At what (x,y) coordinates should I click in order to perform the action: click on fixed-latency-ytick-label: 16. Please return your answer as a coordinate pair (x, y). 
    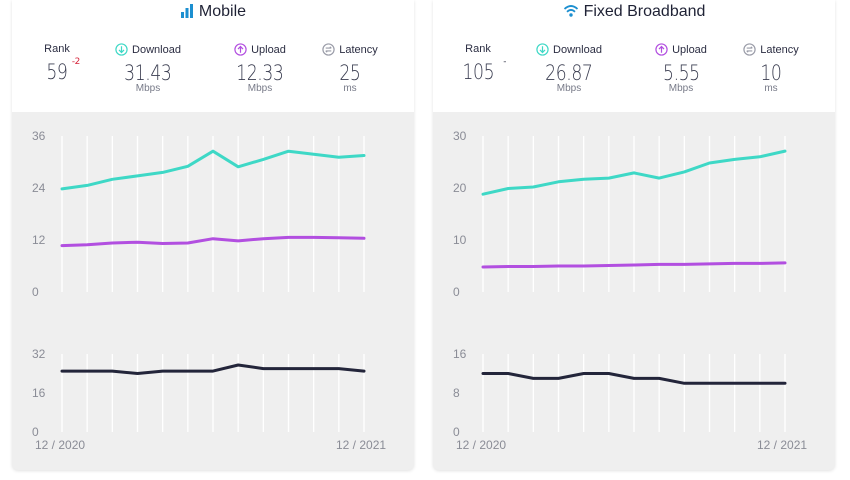
    Looking at the image, I should click on (460, 354).